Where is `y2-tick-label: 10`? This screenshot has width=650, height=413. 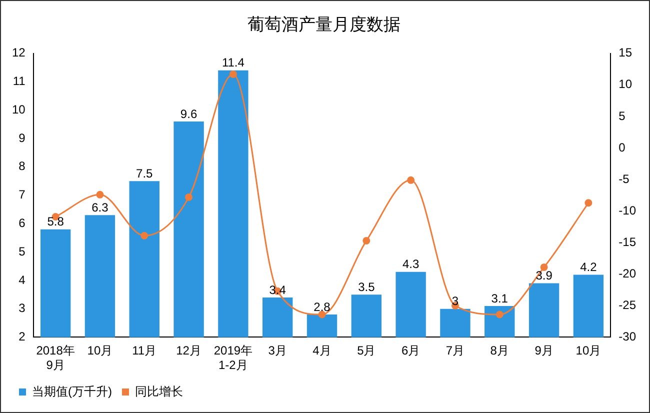 y2-tick-label: 10 is located at coordinates (625, 84).